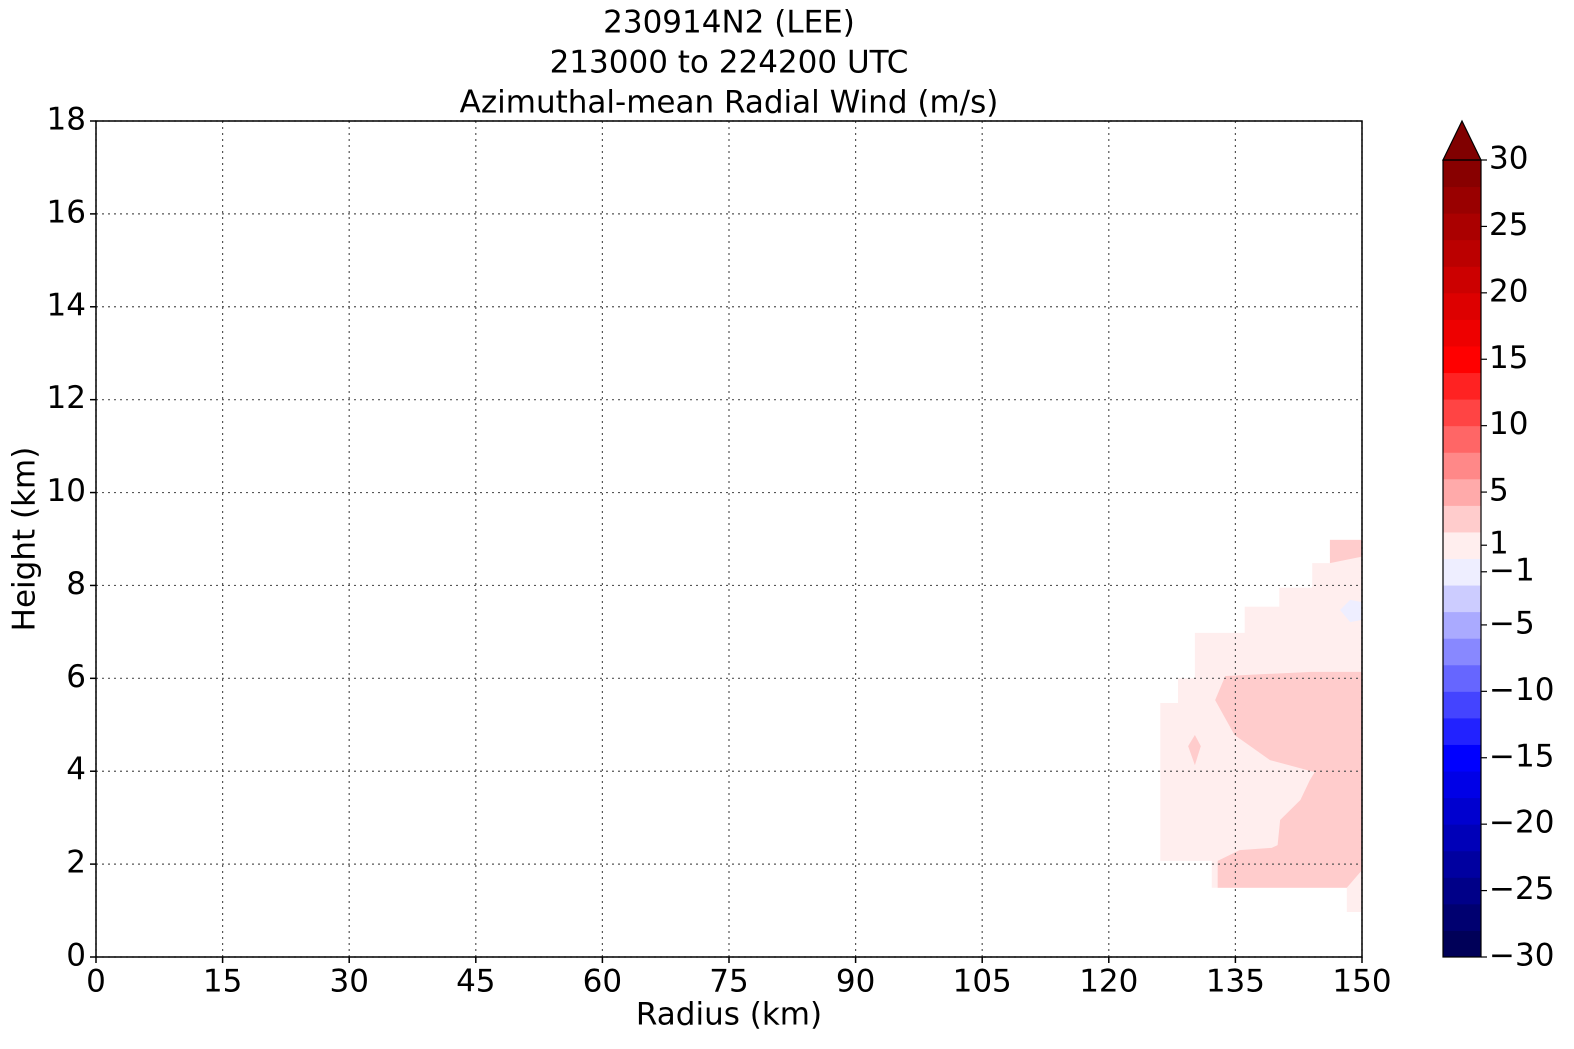 The image size is (1574, 1049). I want to click on colorbar-tick-label: 20, so click(1508, 291).